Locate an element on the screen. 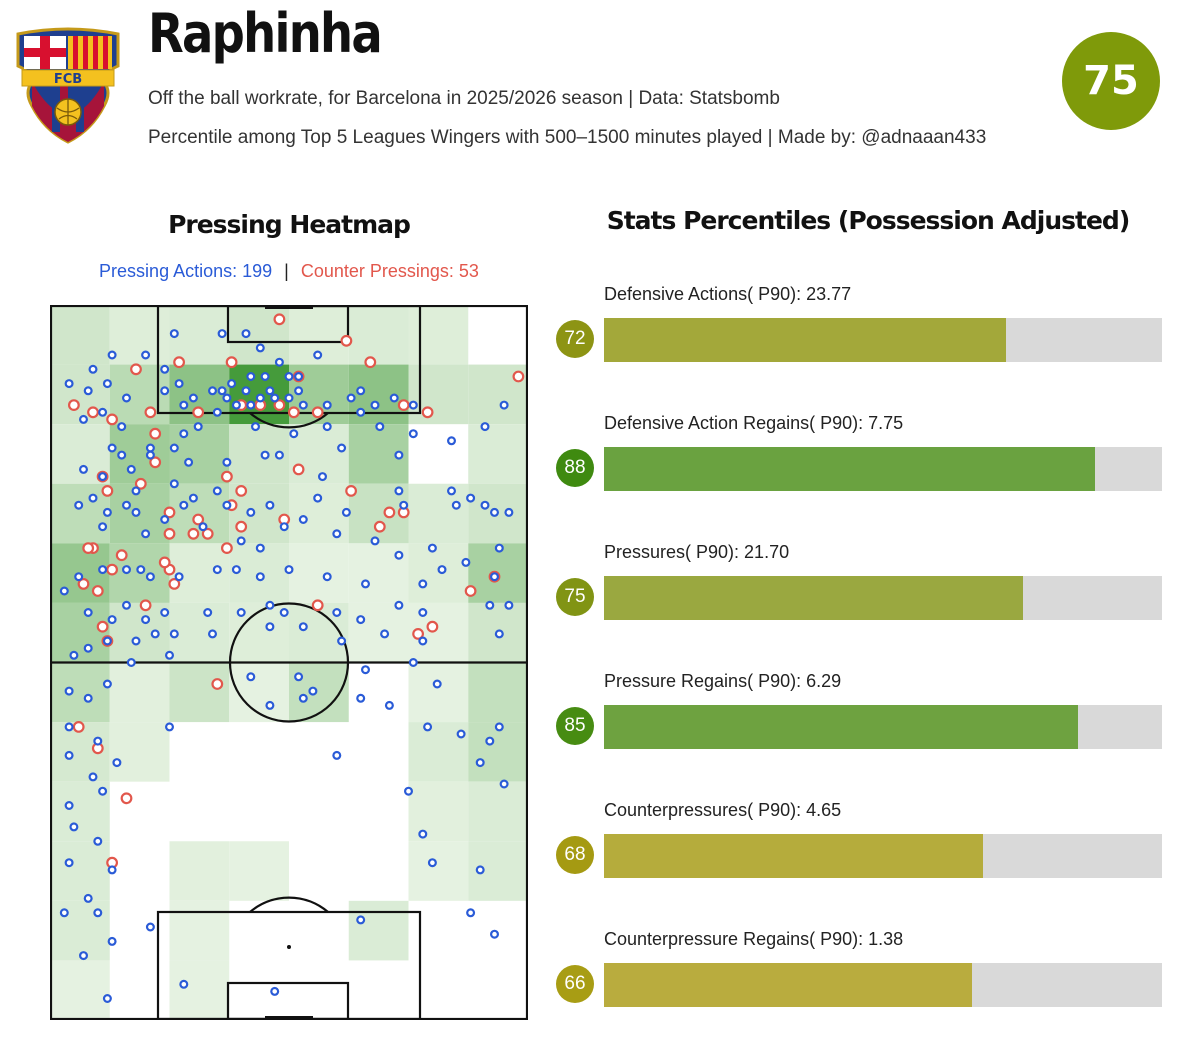  heatmap-title: Pressing Heatmap is located at coordinates (289, 224).